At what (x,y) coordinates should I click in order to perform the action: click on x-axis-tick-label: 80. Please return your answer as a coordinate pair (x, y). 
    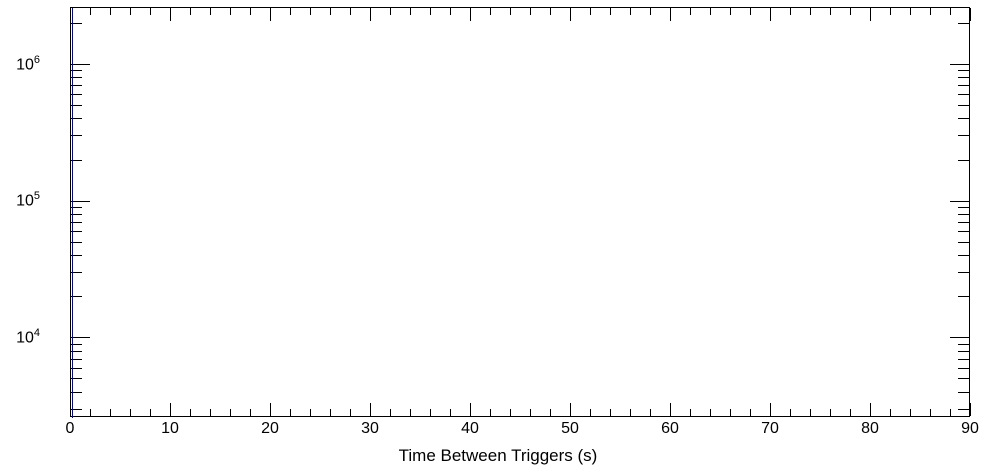
    Looking at the image, I should click on (870, 428).